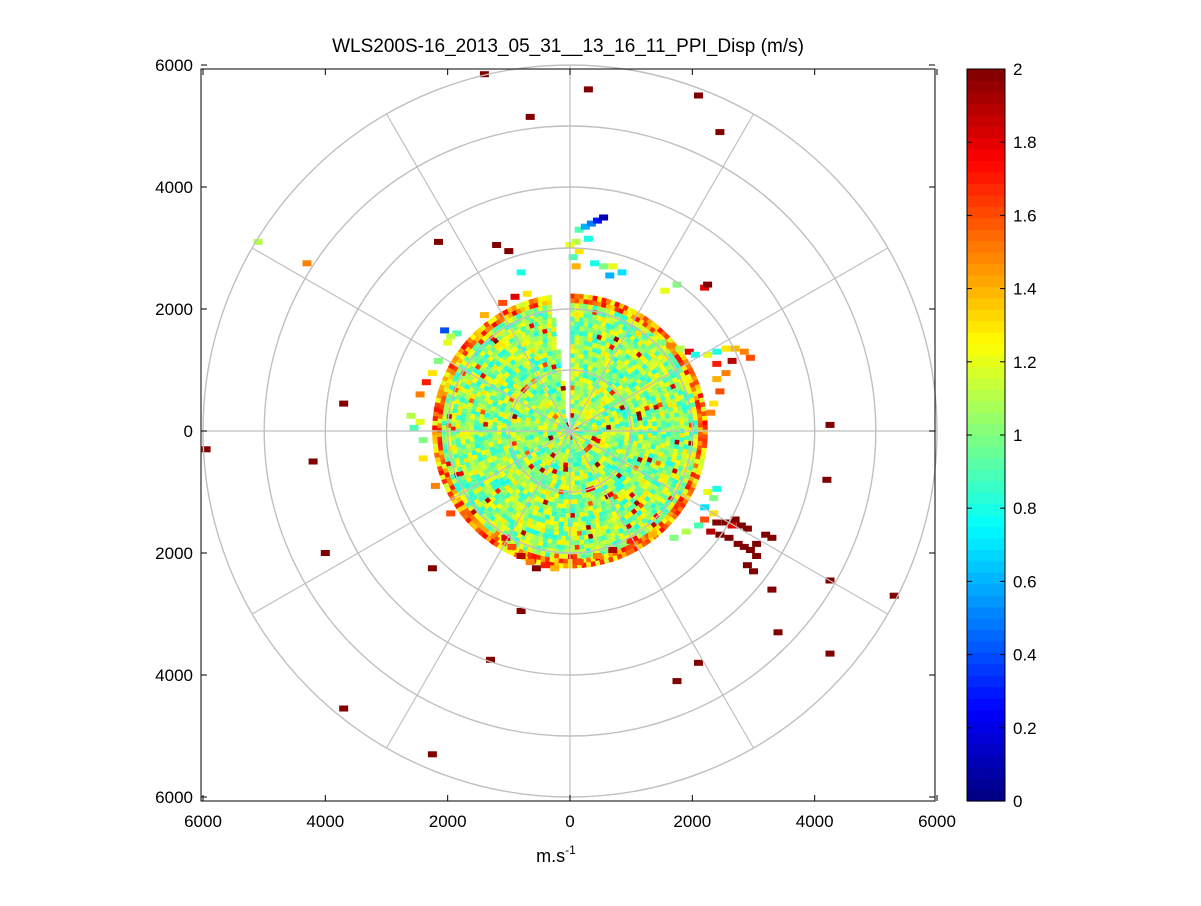 The height and width of the screenshot is (906, 1201). I want to click on colorbar-tick-label: 1.2, so click(1025, 362).